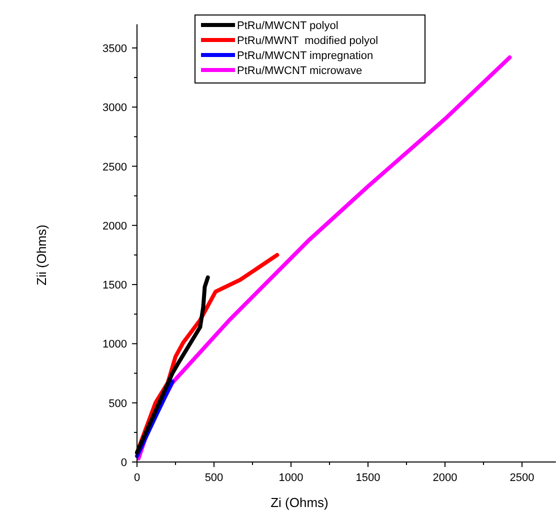  Describe the element at coordinates (307, 41) in the screenshot. I see `legend-label: PtRu/MWNT modified polyol` at that location.